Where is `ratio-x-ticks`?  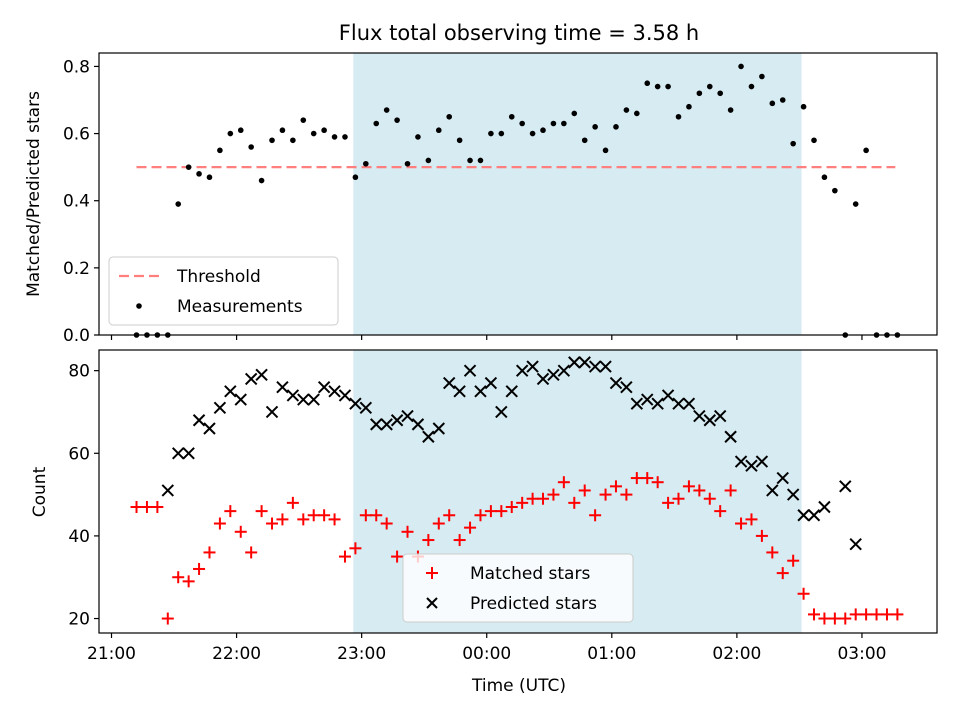 ratio-x-ticks is located at coordinates (486, 337).